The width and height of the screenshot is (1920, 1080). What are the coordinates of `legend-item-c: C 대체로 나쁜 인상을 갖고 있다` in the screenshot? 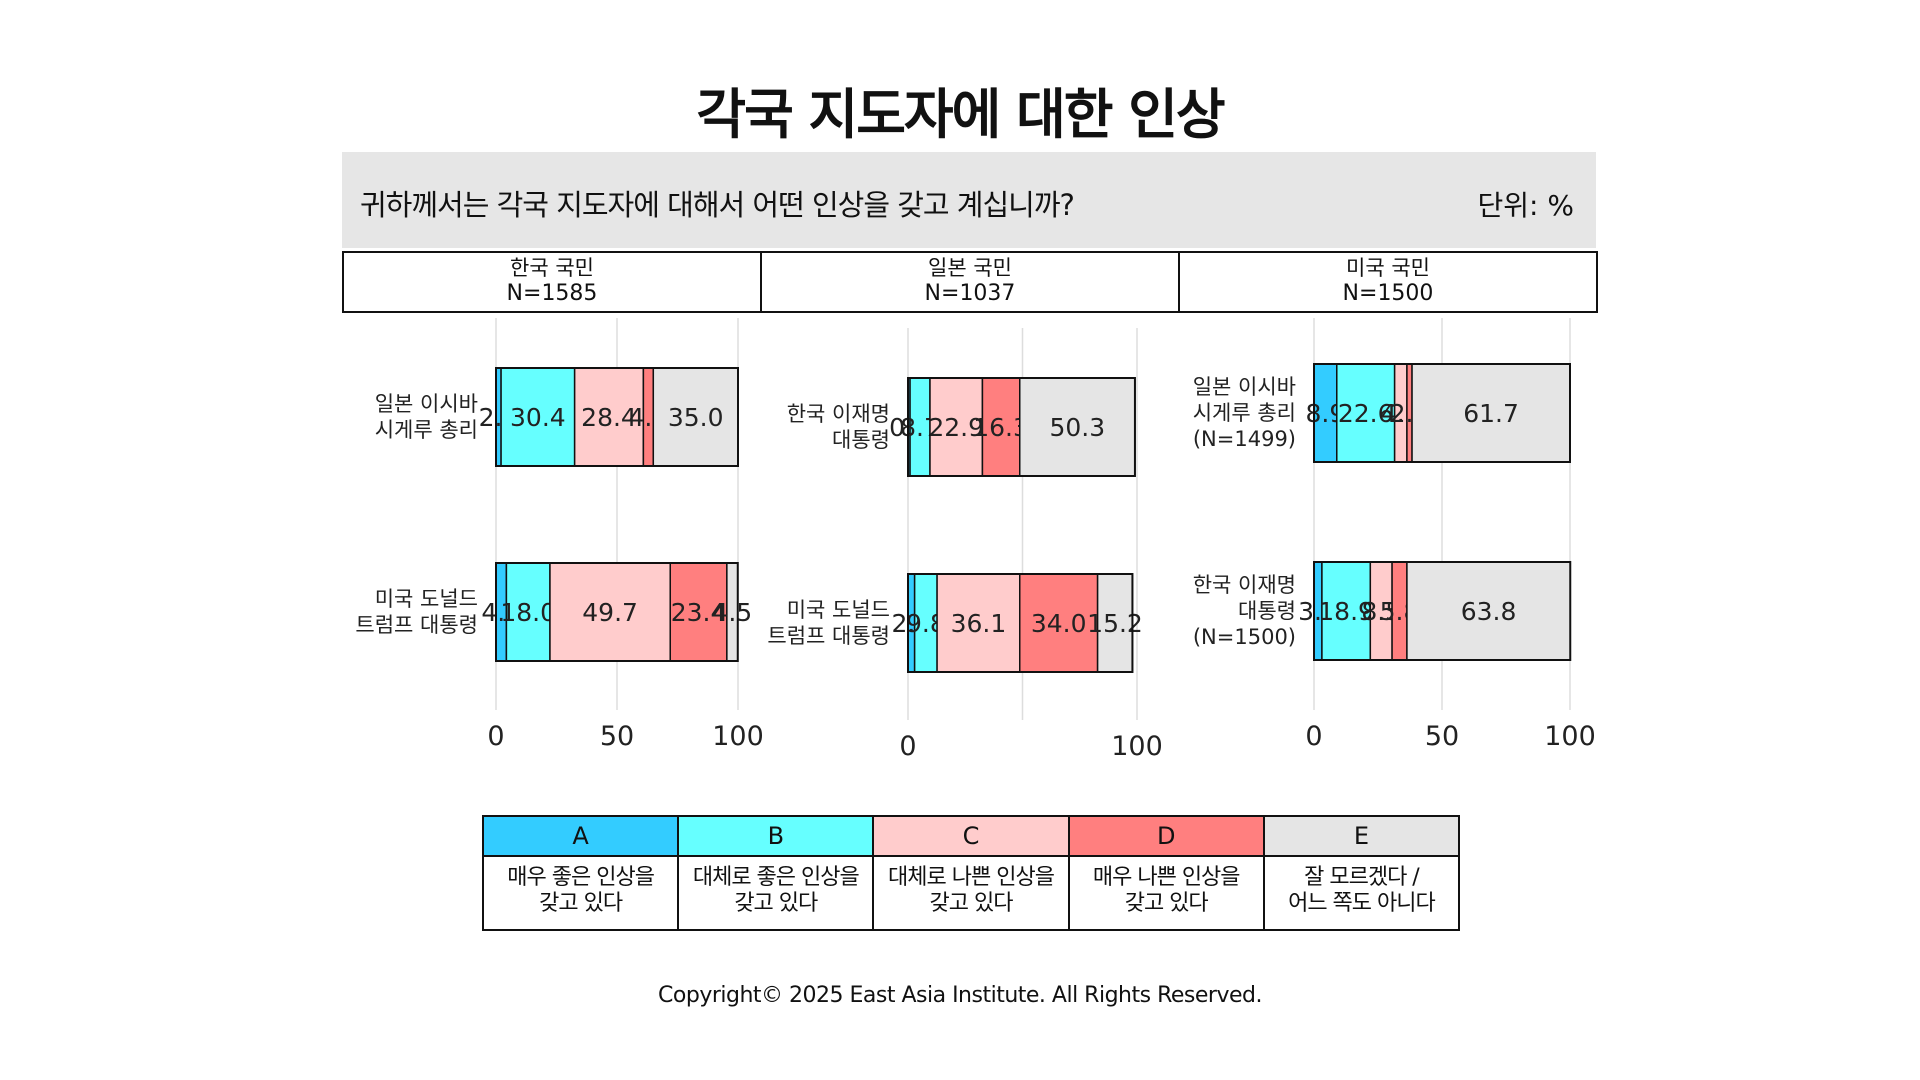 It's located at (972, 873).